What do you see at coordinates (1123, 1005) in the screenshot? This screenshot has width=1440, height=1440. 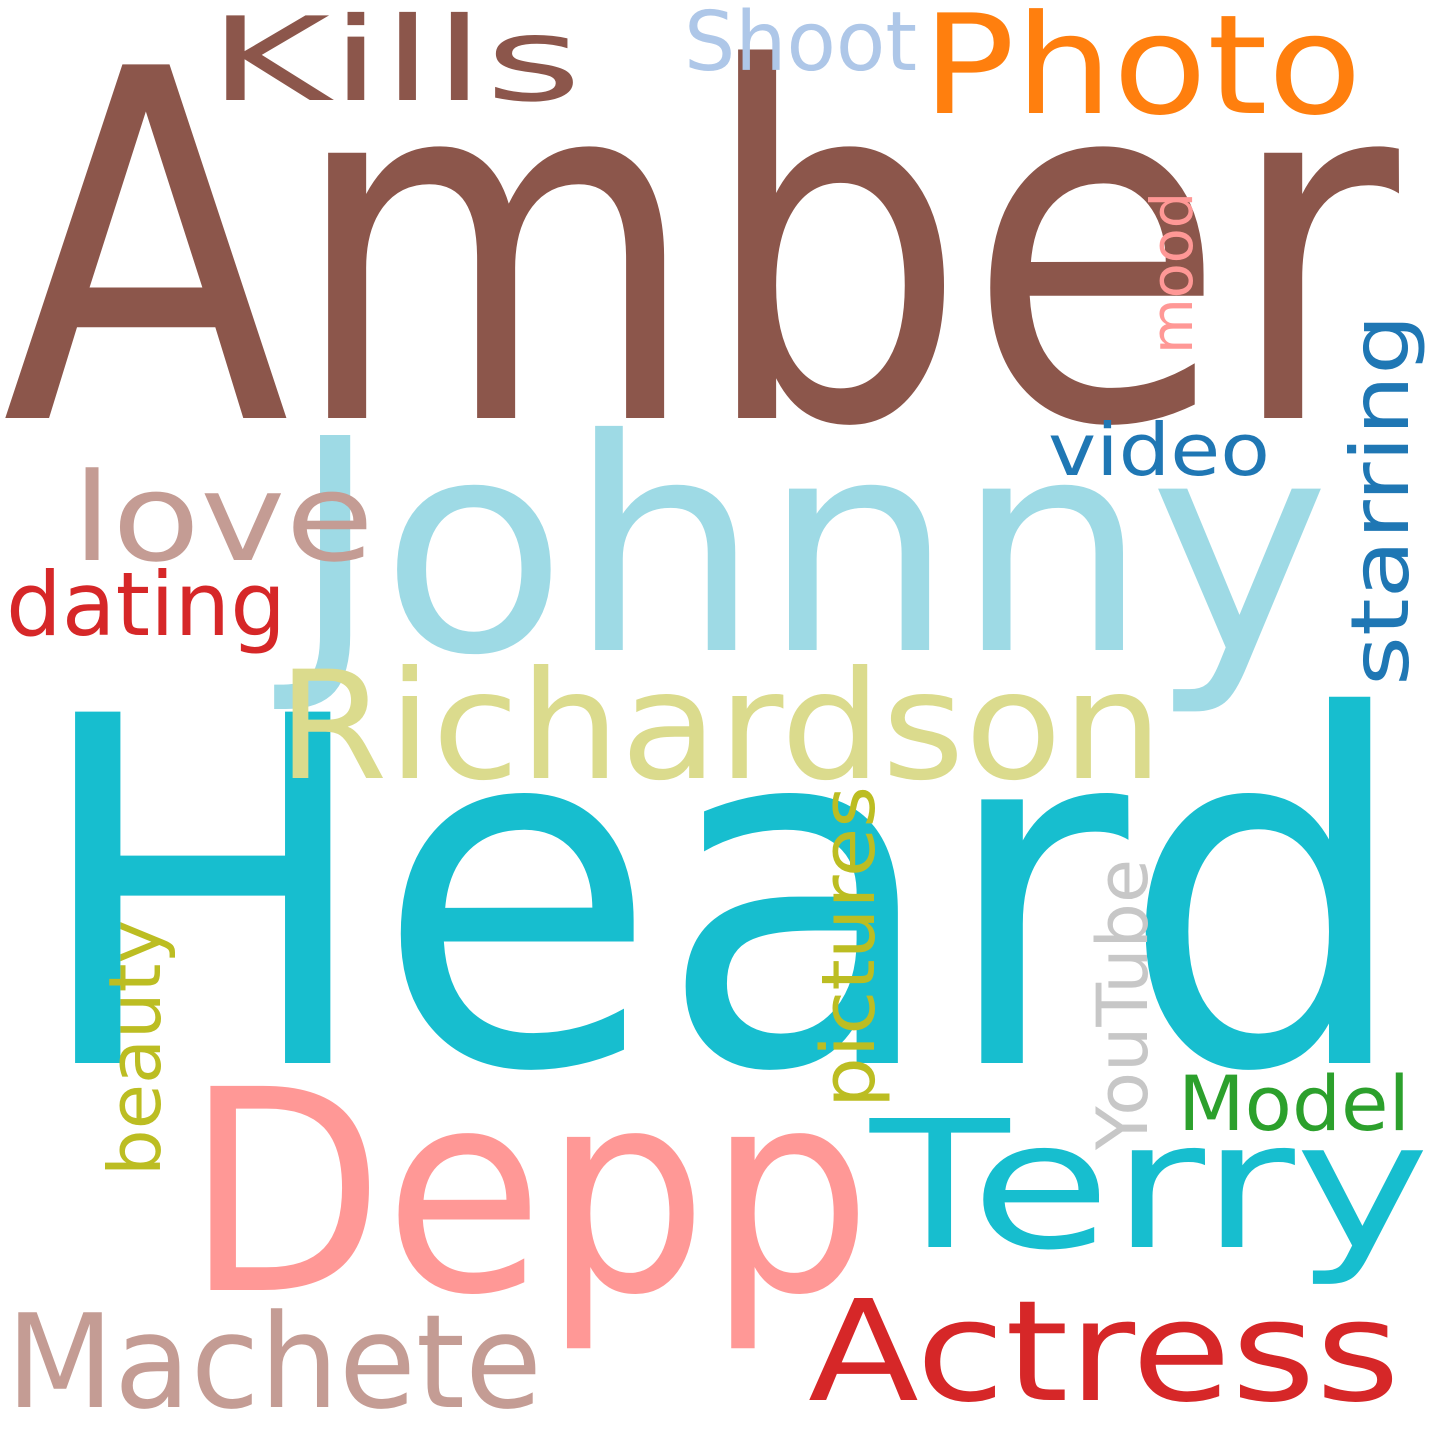 I see `word-youtube: YouTube` at bounding box center [1123, 1005].